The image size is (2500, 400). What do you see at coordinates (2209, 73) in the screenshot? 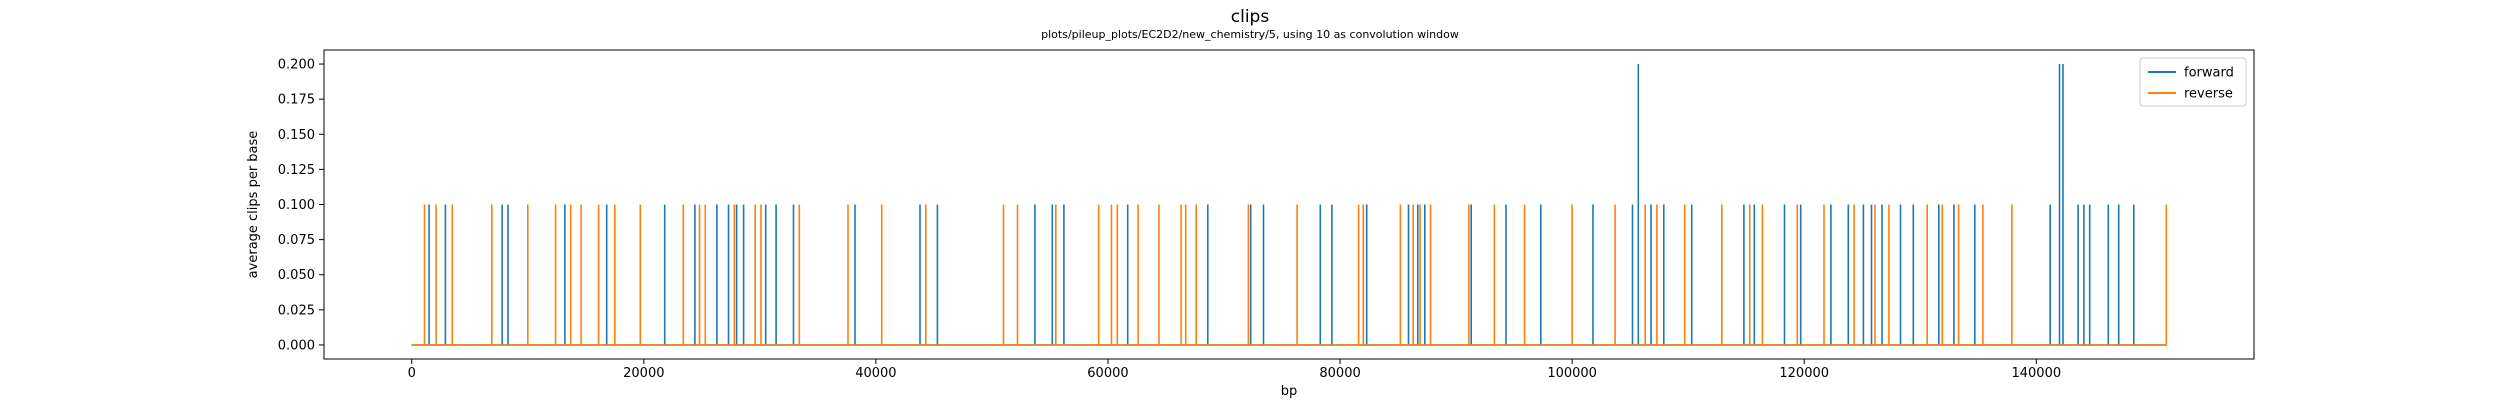
I see `legend-label-forward: forward` at bounding box center [2209, 73].